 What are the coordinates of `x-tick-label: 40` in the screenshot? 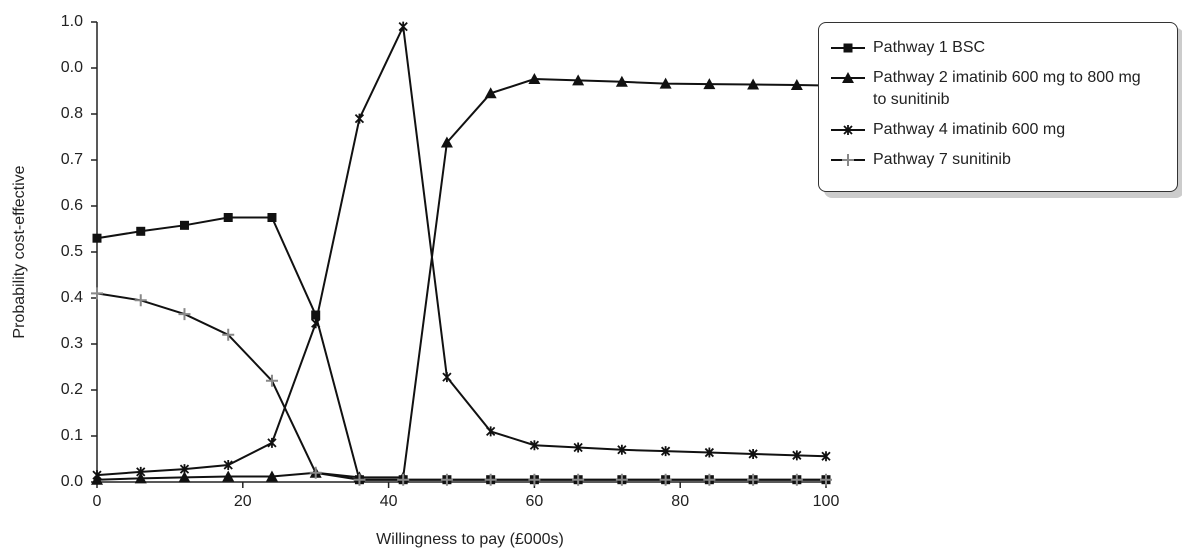 It's located at (389, 501).